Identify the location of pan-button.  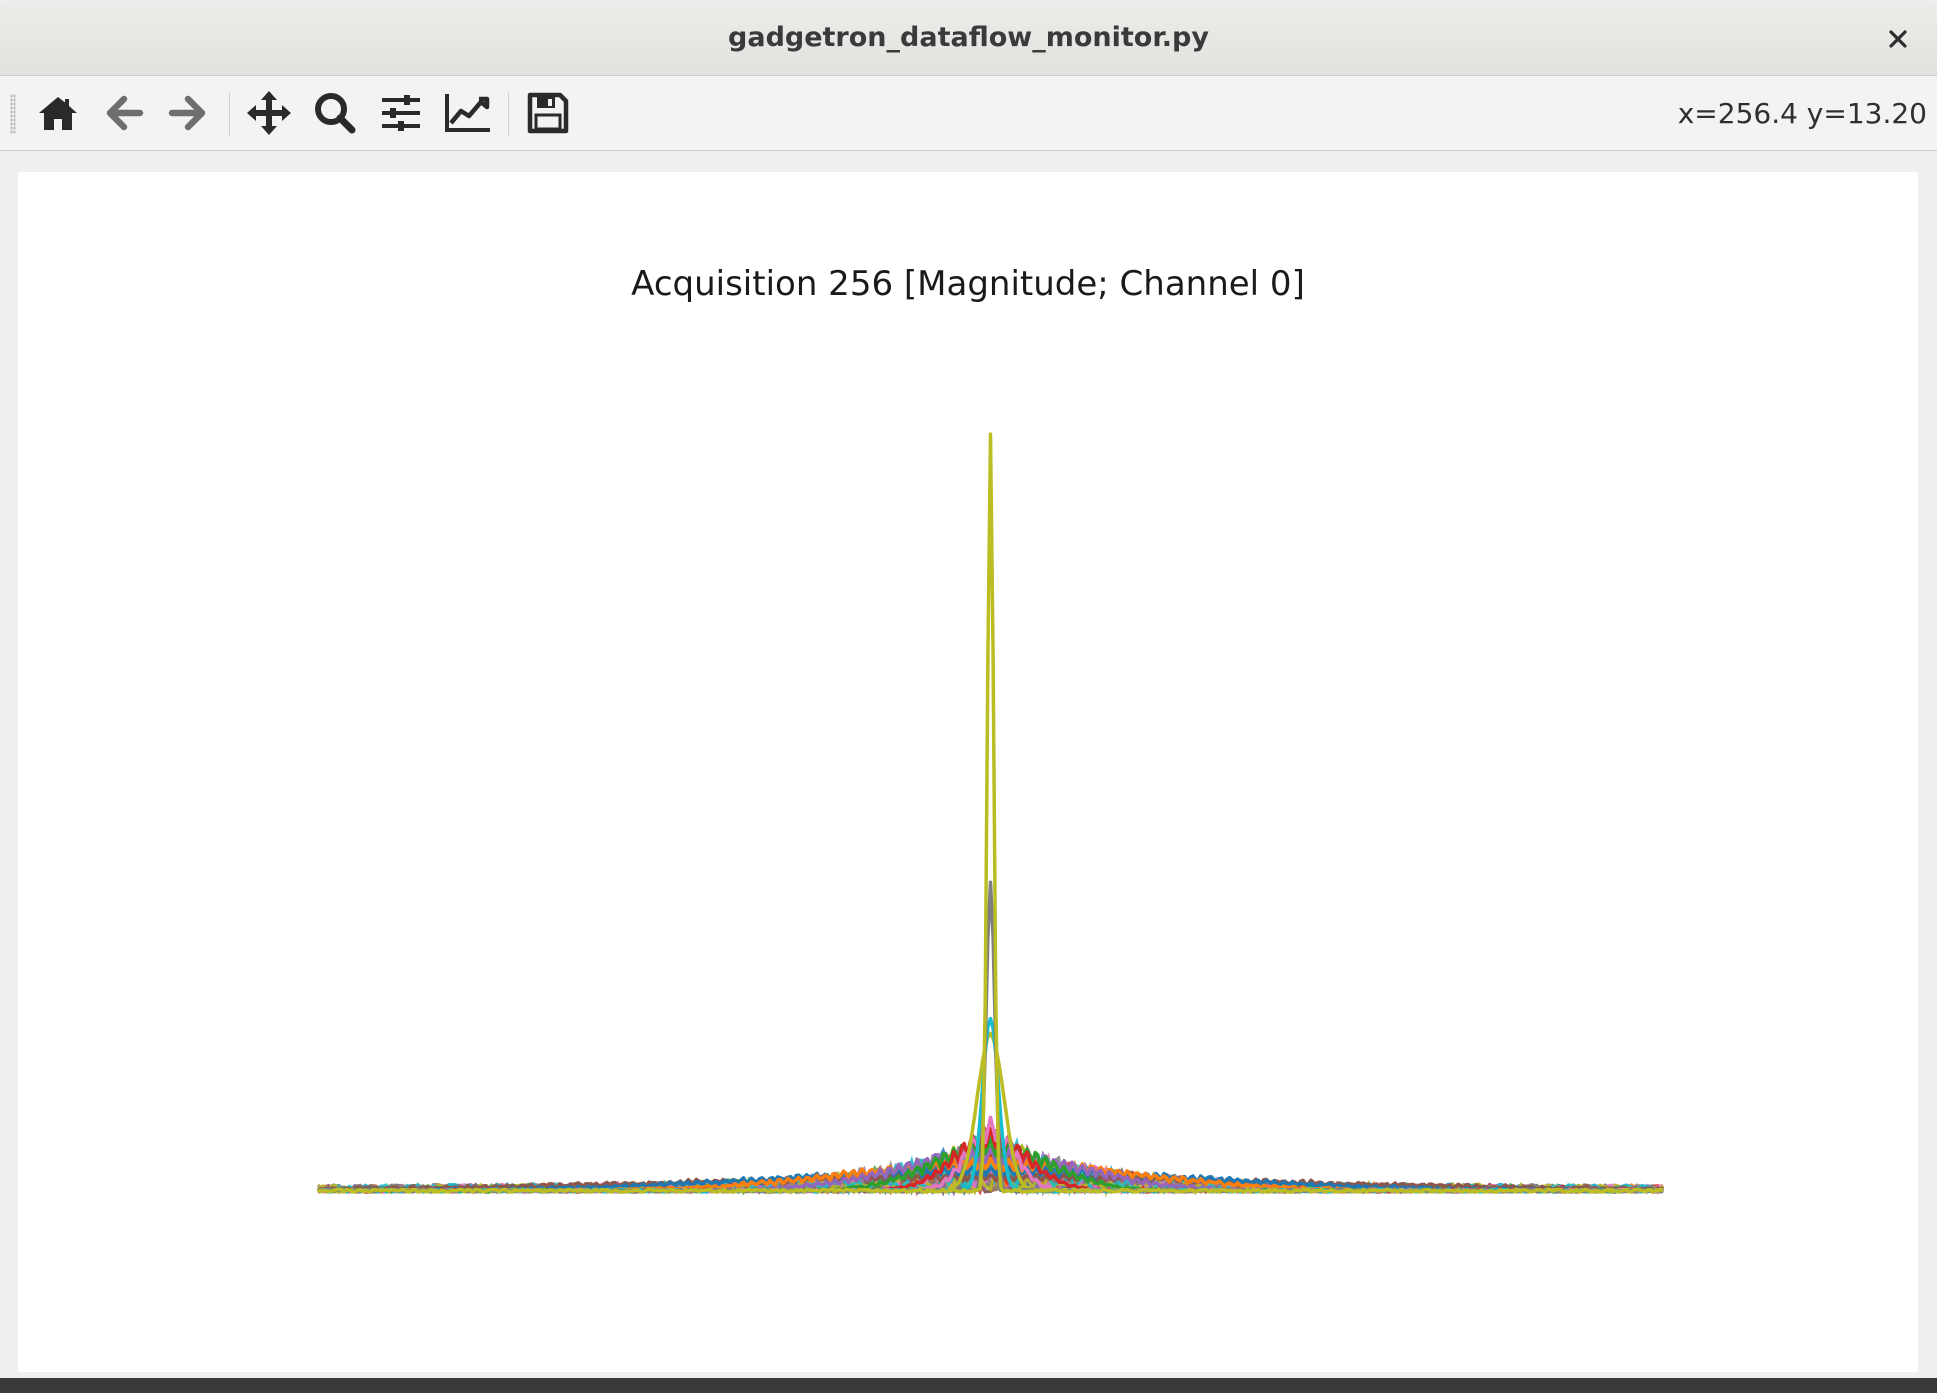
(269, 113).